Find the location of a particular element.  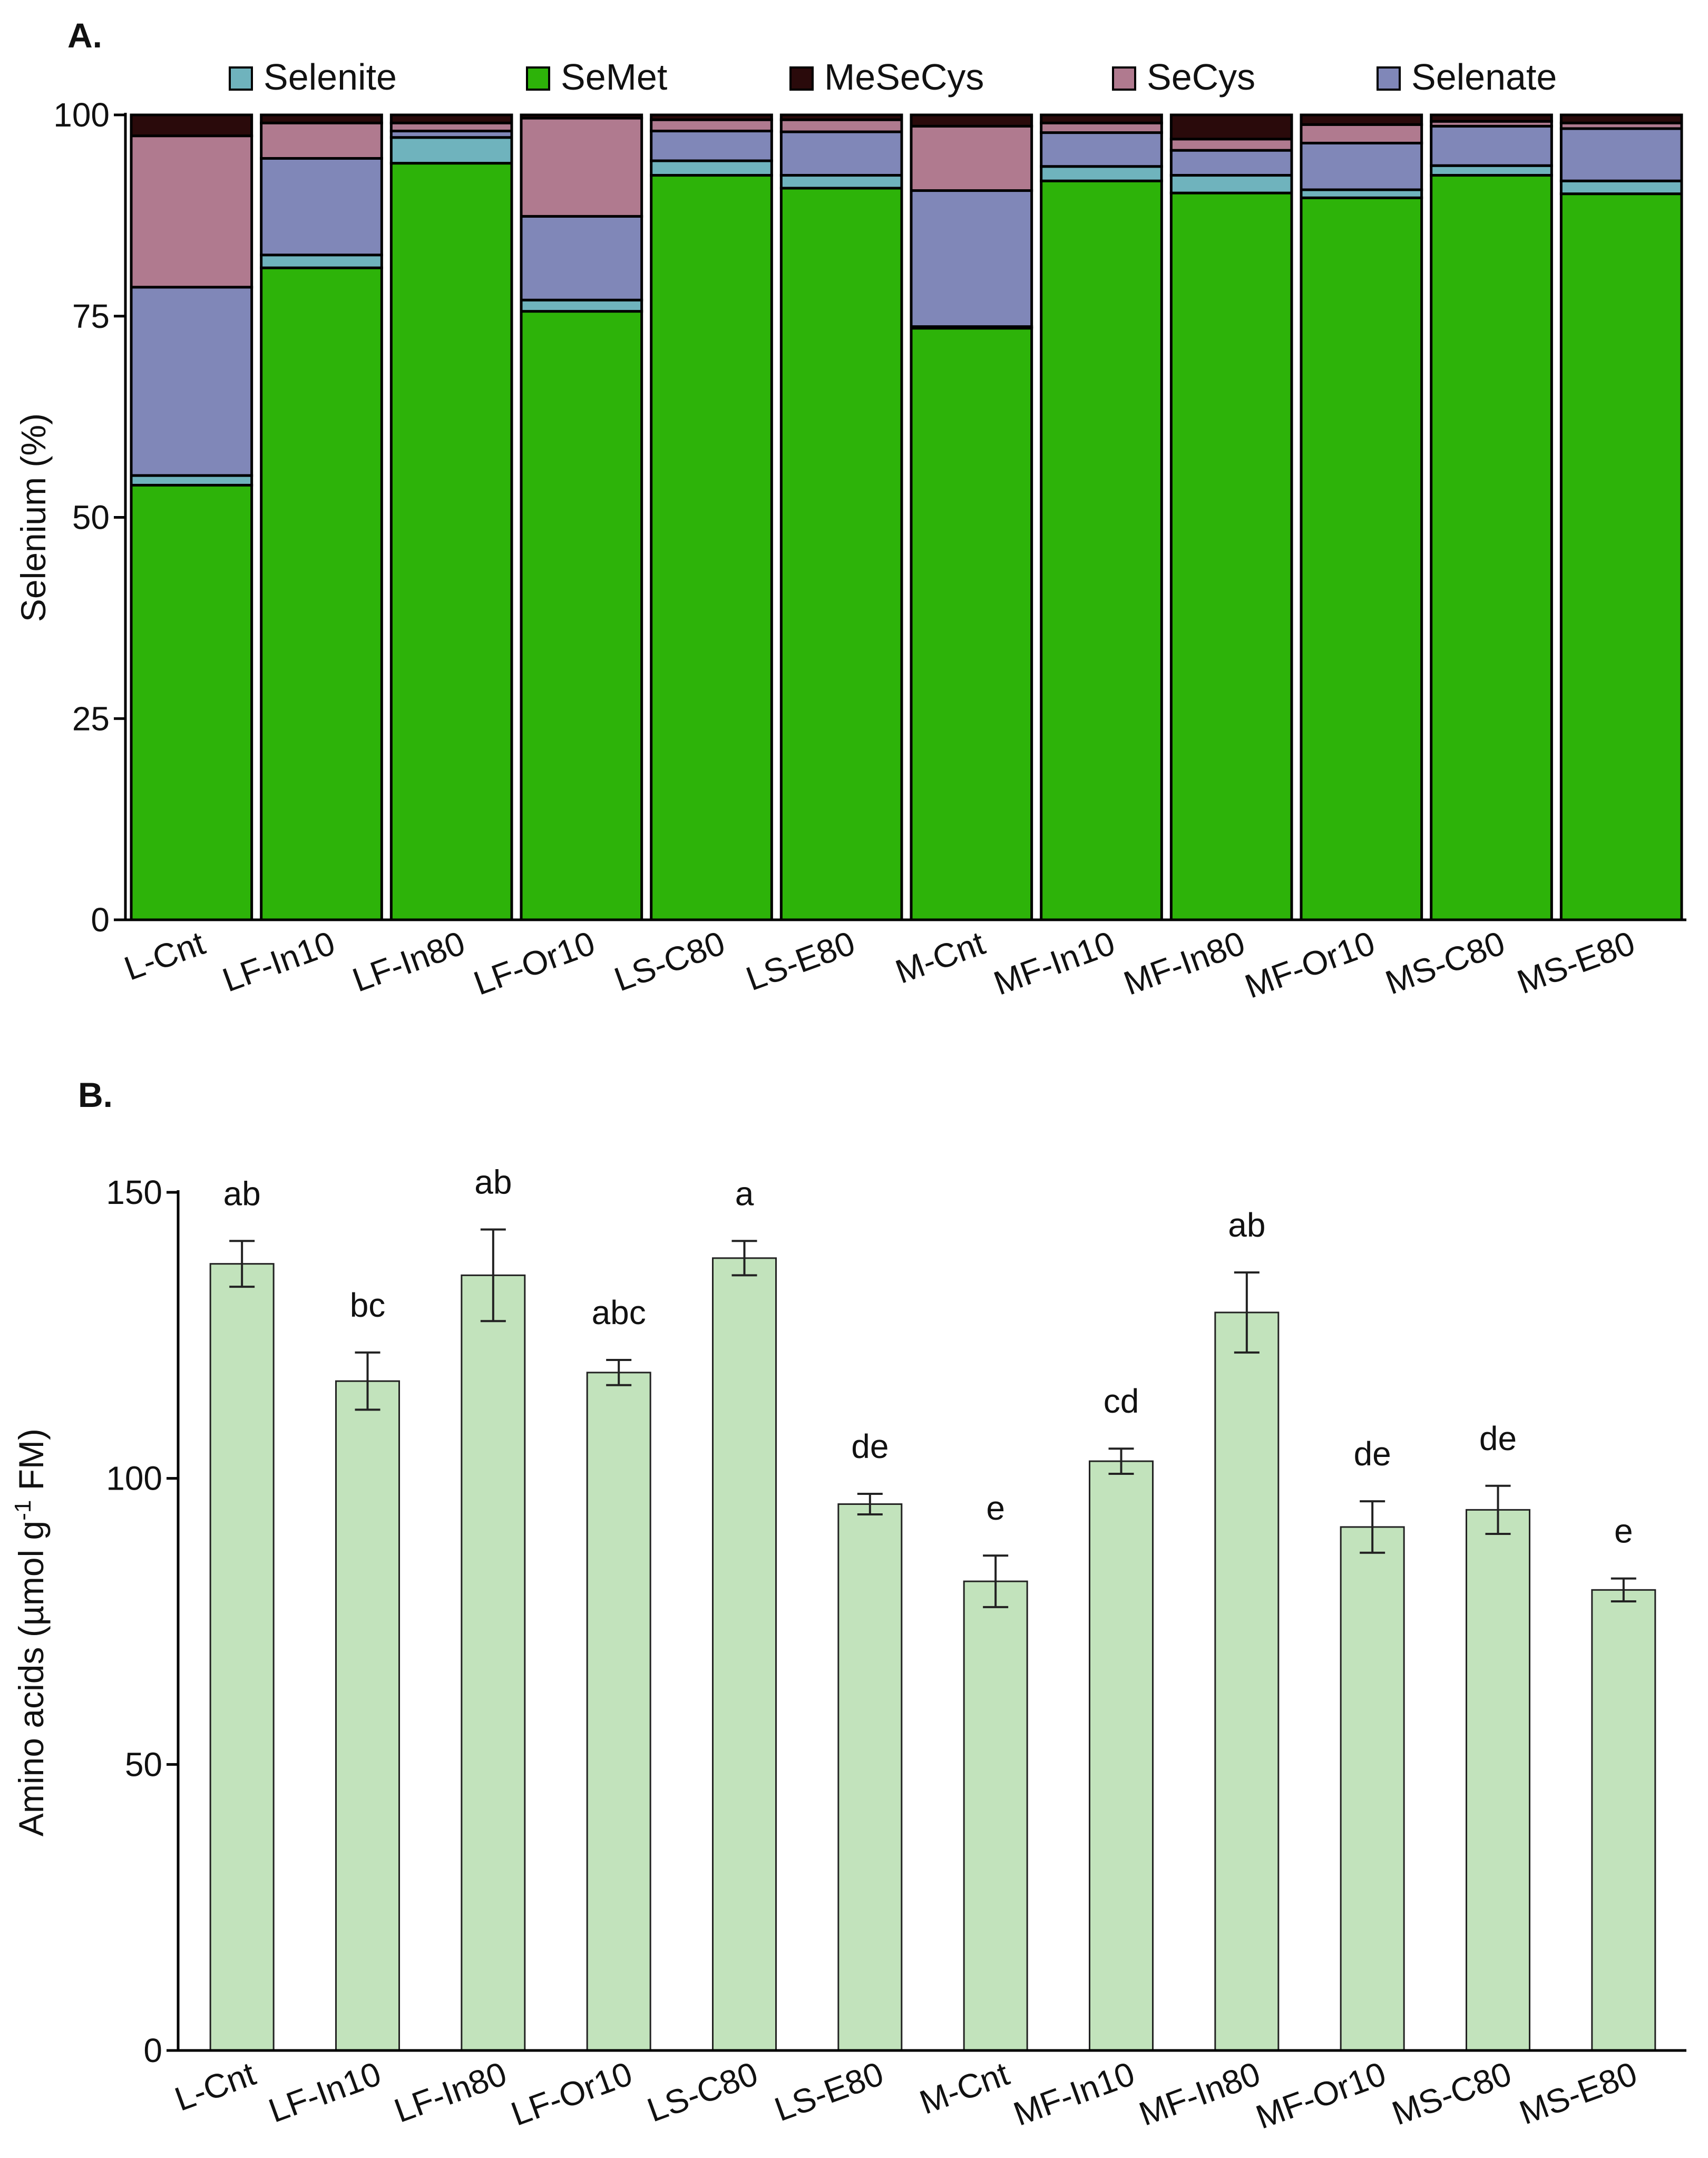

bar-selenate-ms-c80 is located at coordinates (1491, 145).